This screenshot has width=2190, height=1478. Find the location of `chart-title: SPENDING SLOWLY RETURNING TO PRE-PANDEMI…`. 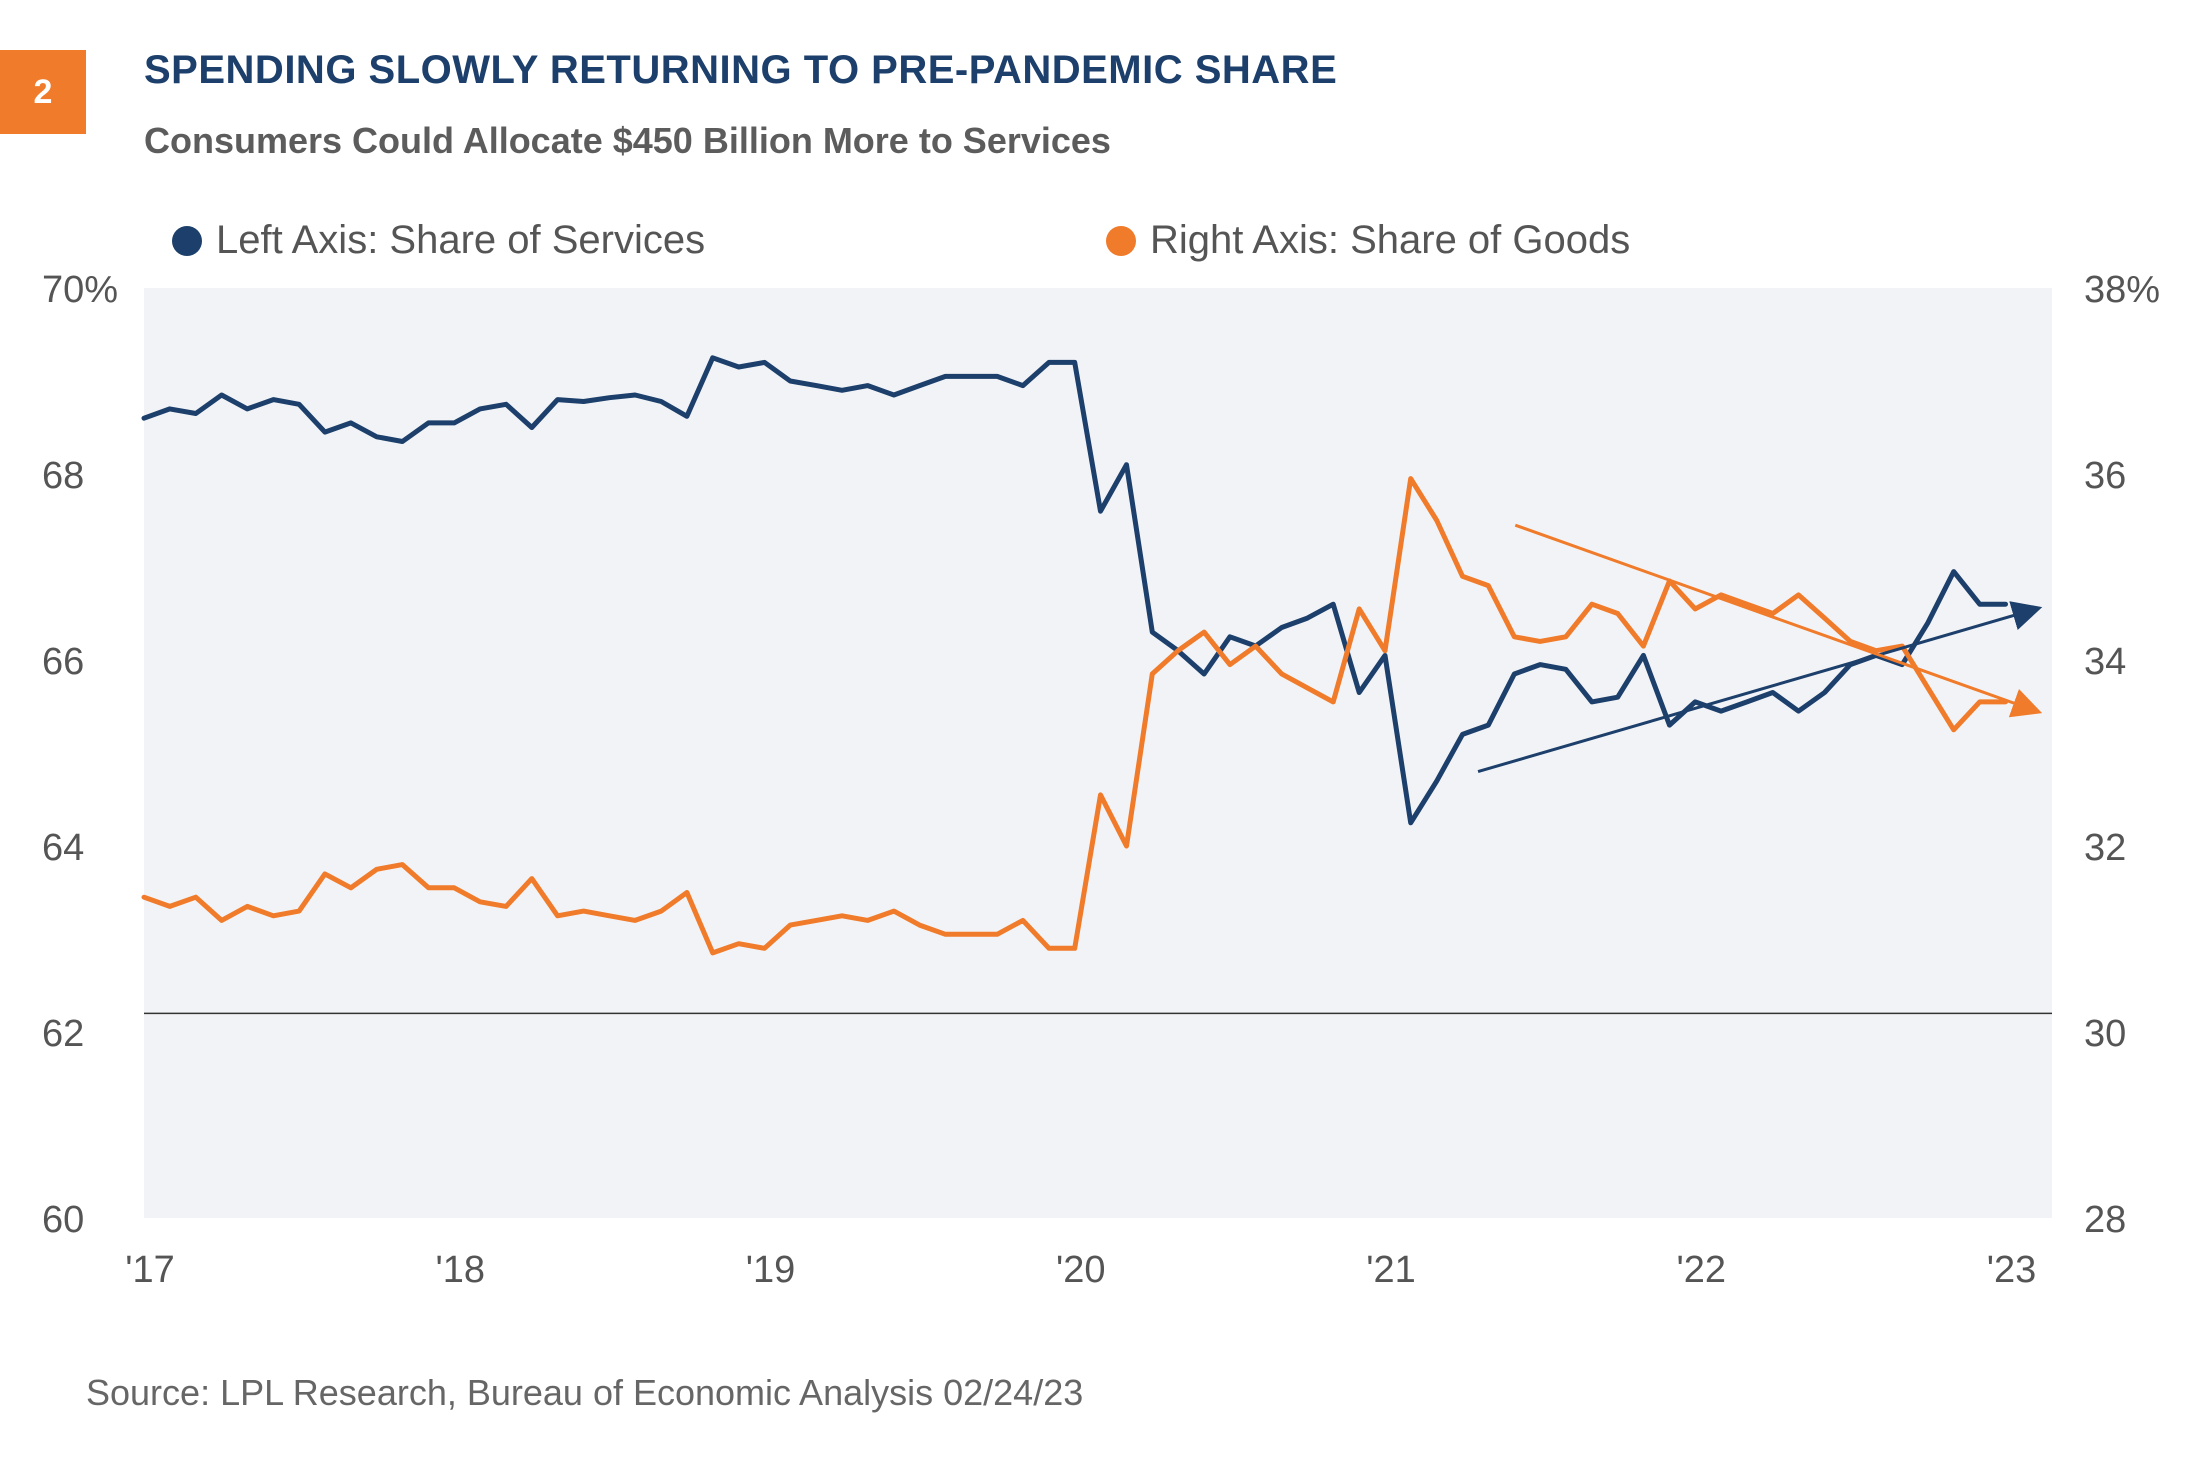

chart-title: SPENDING SLOWLY RETURNING TO PRE-PANDEMI… is located at coordinates (741, 70).